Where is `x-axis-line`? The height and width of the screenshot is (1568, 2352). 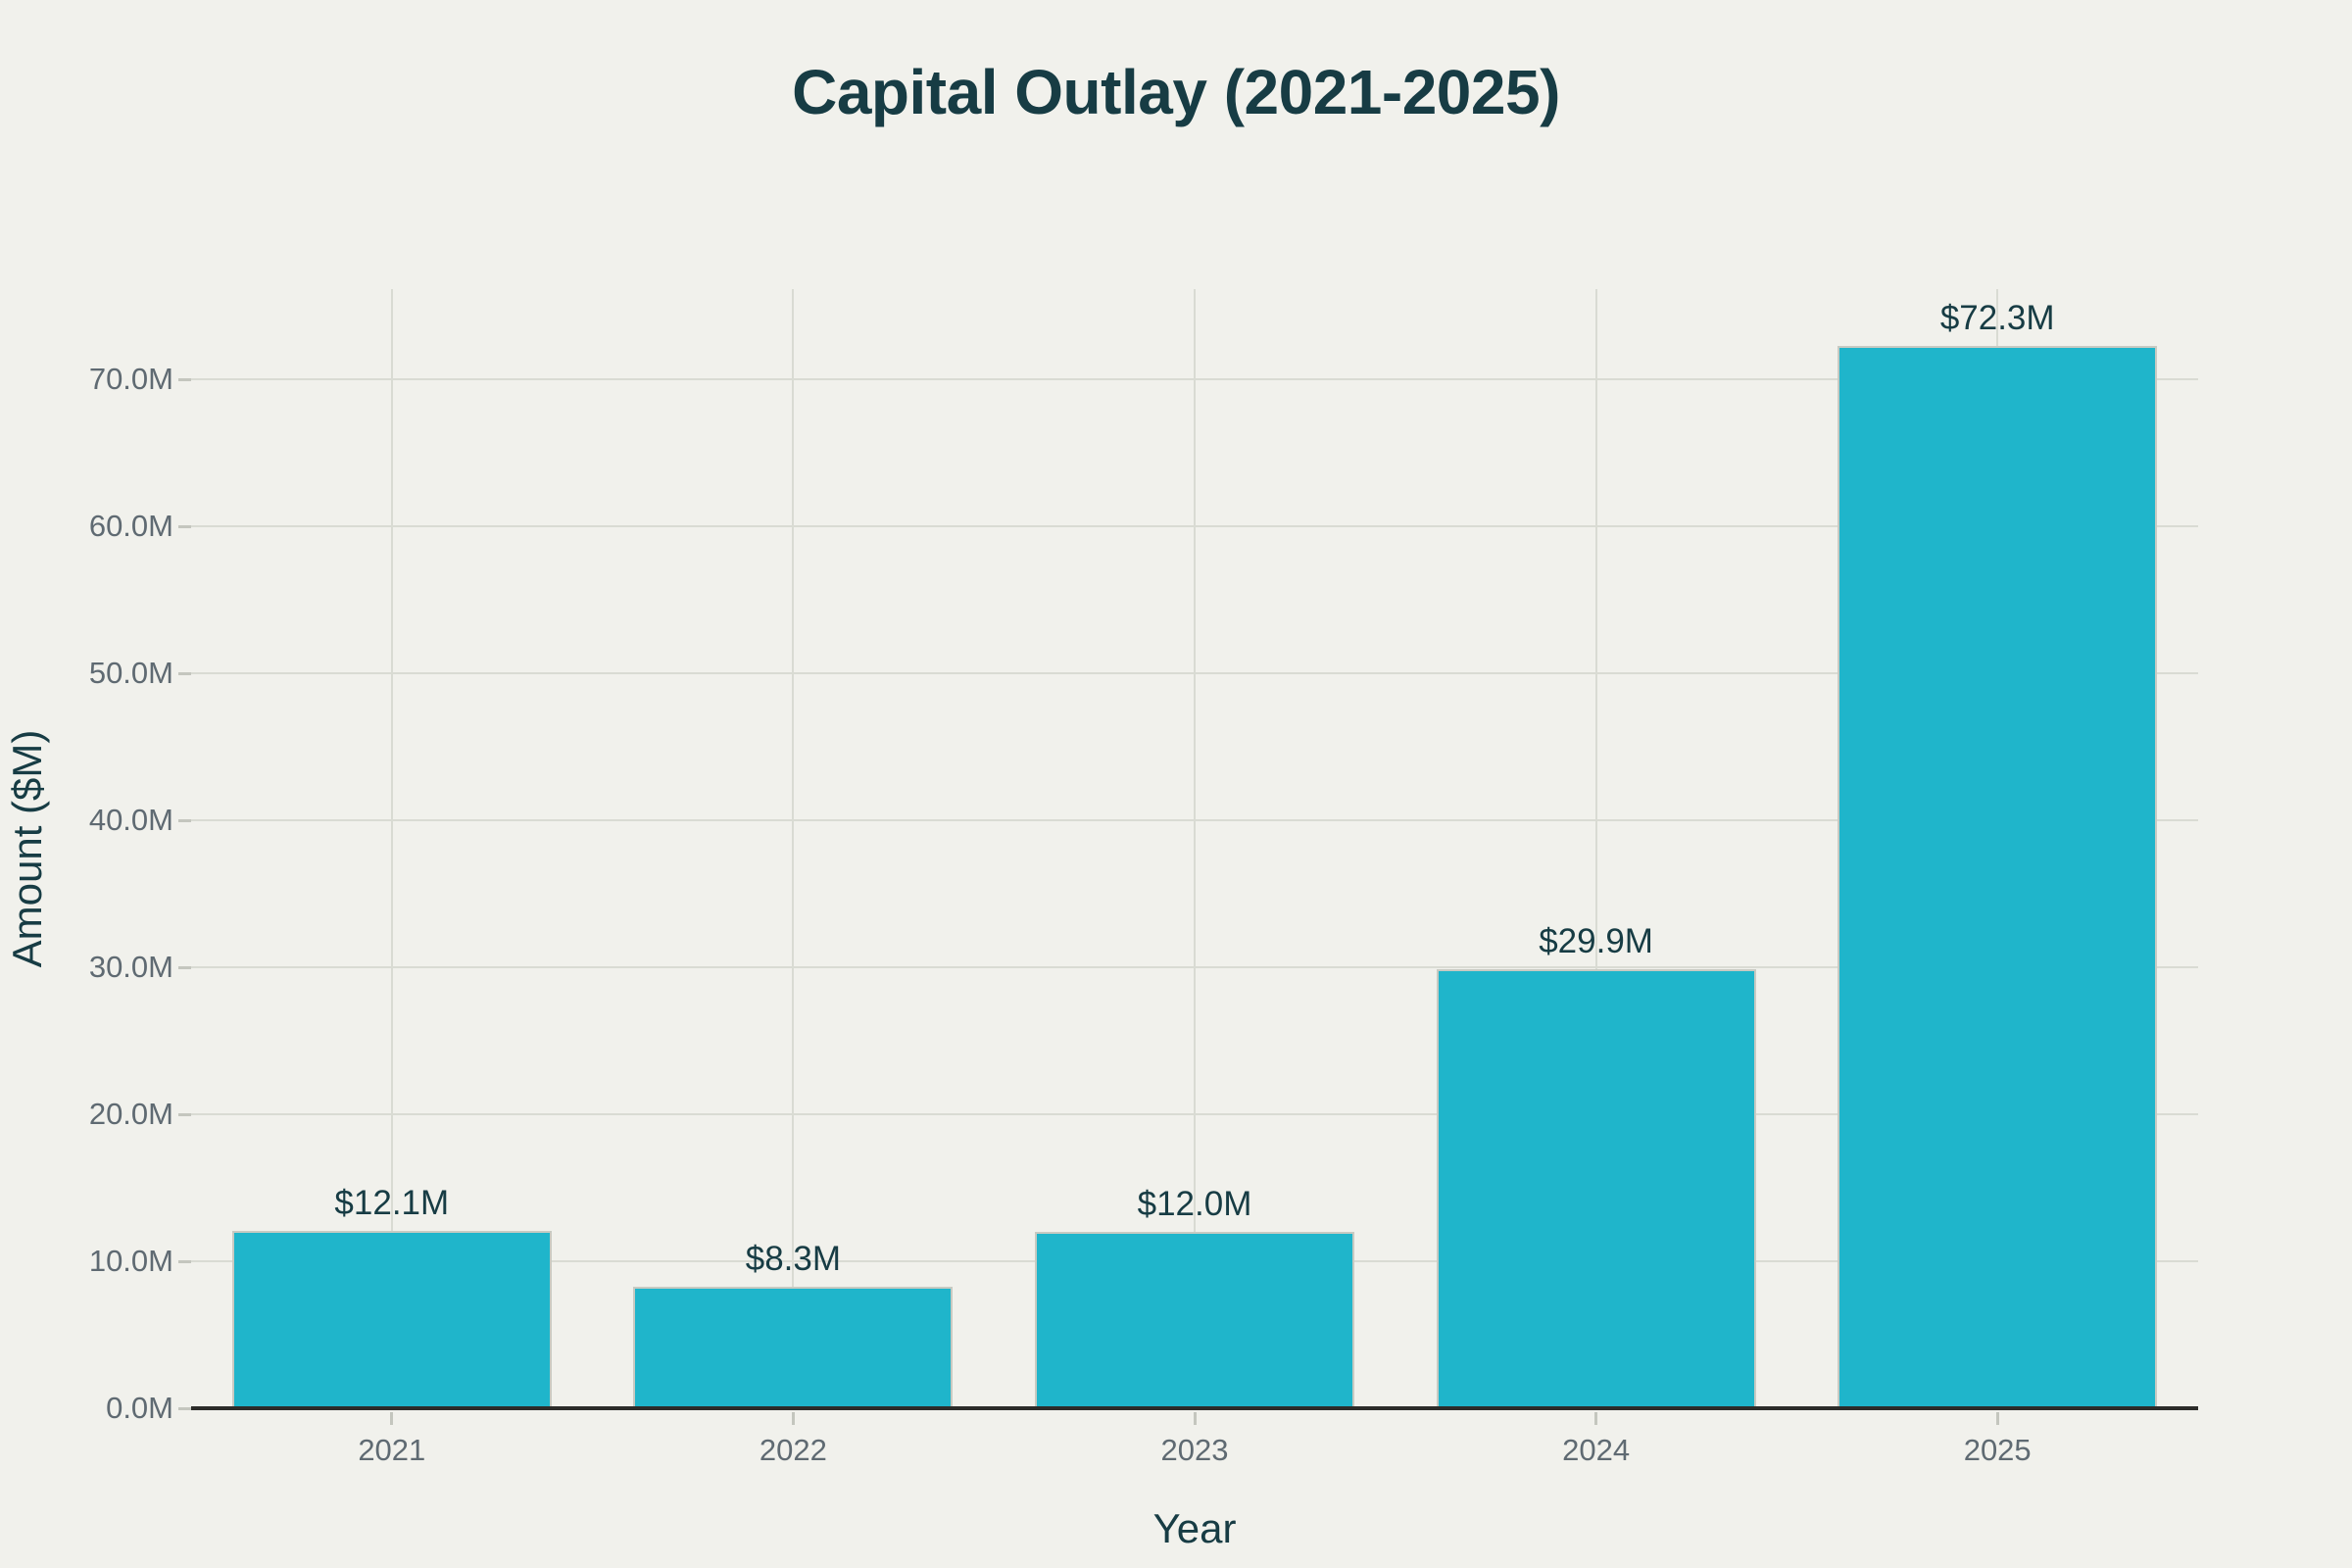 x-axis-line is located at coordinates (1194, 1408).